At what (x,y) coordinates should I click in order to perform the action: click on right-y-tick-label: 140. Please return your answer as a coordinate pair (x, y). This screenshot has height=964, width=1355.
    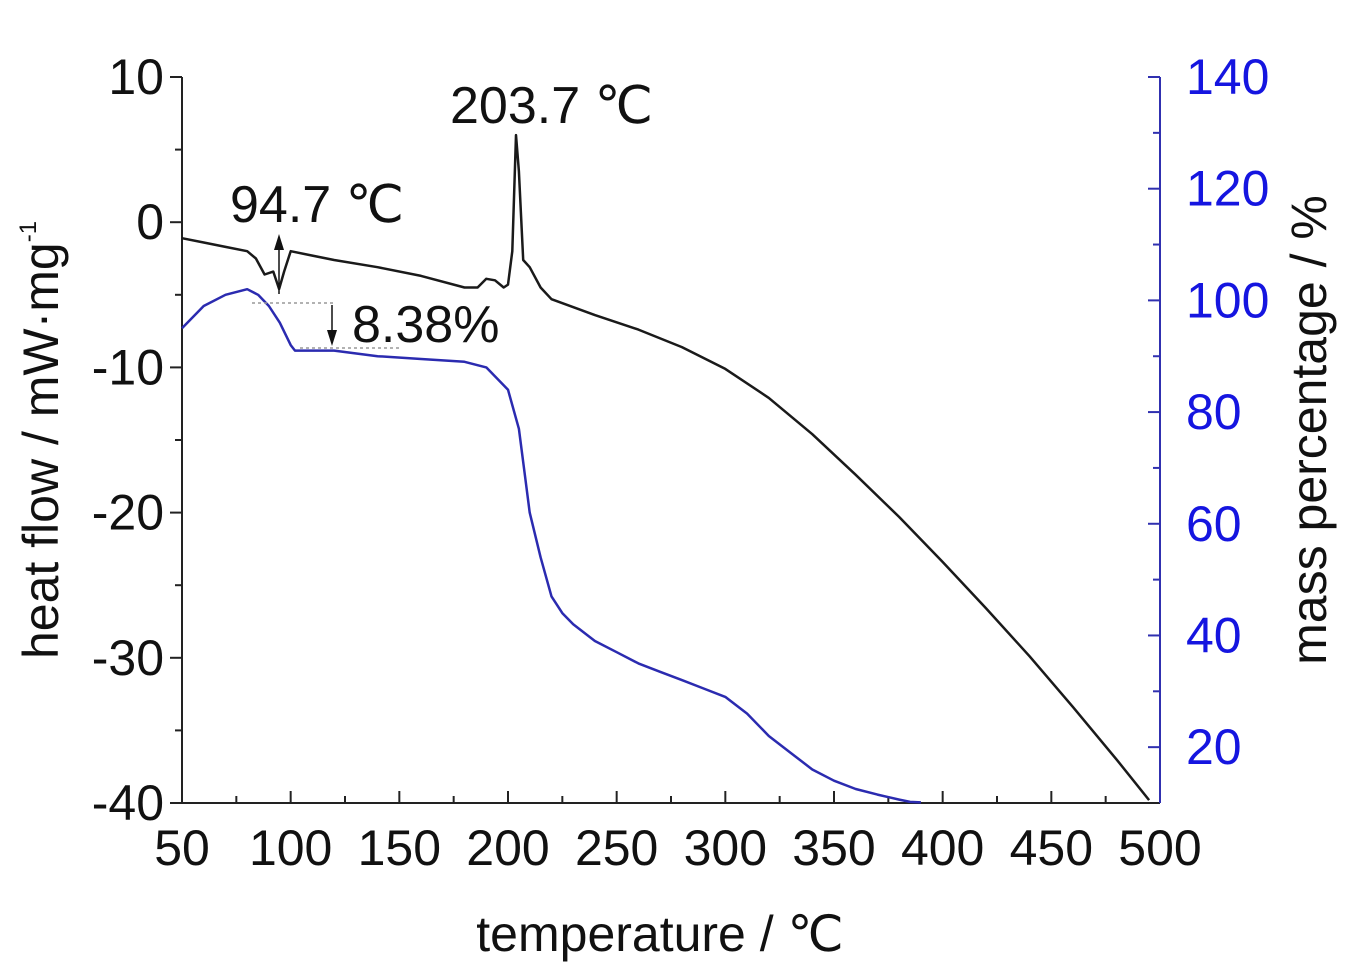
    Looking at the image, I should click on (1227, 77).